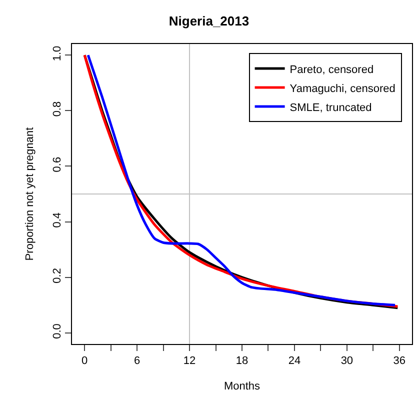  What do you see at coordinates (85, 361) in the screenshot?
I see `x-tick-label: 0` at bounding box center [85, 361].